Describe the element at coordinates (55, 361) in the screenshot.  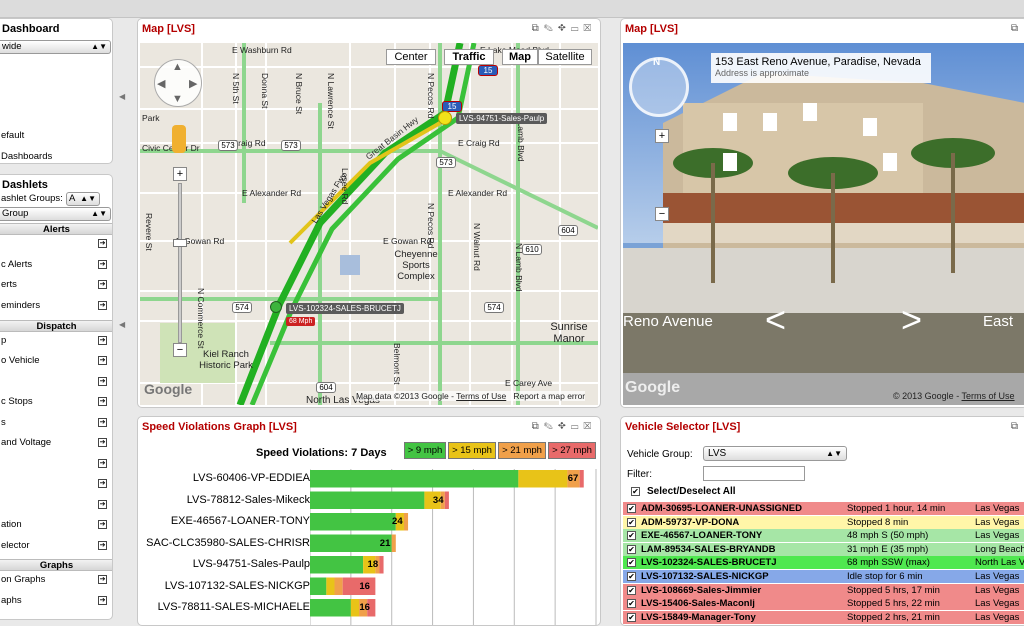
I see `dashlet-item: o Vehicle ➔` at that location.